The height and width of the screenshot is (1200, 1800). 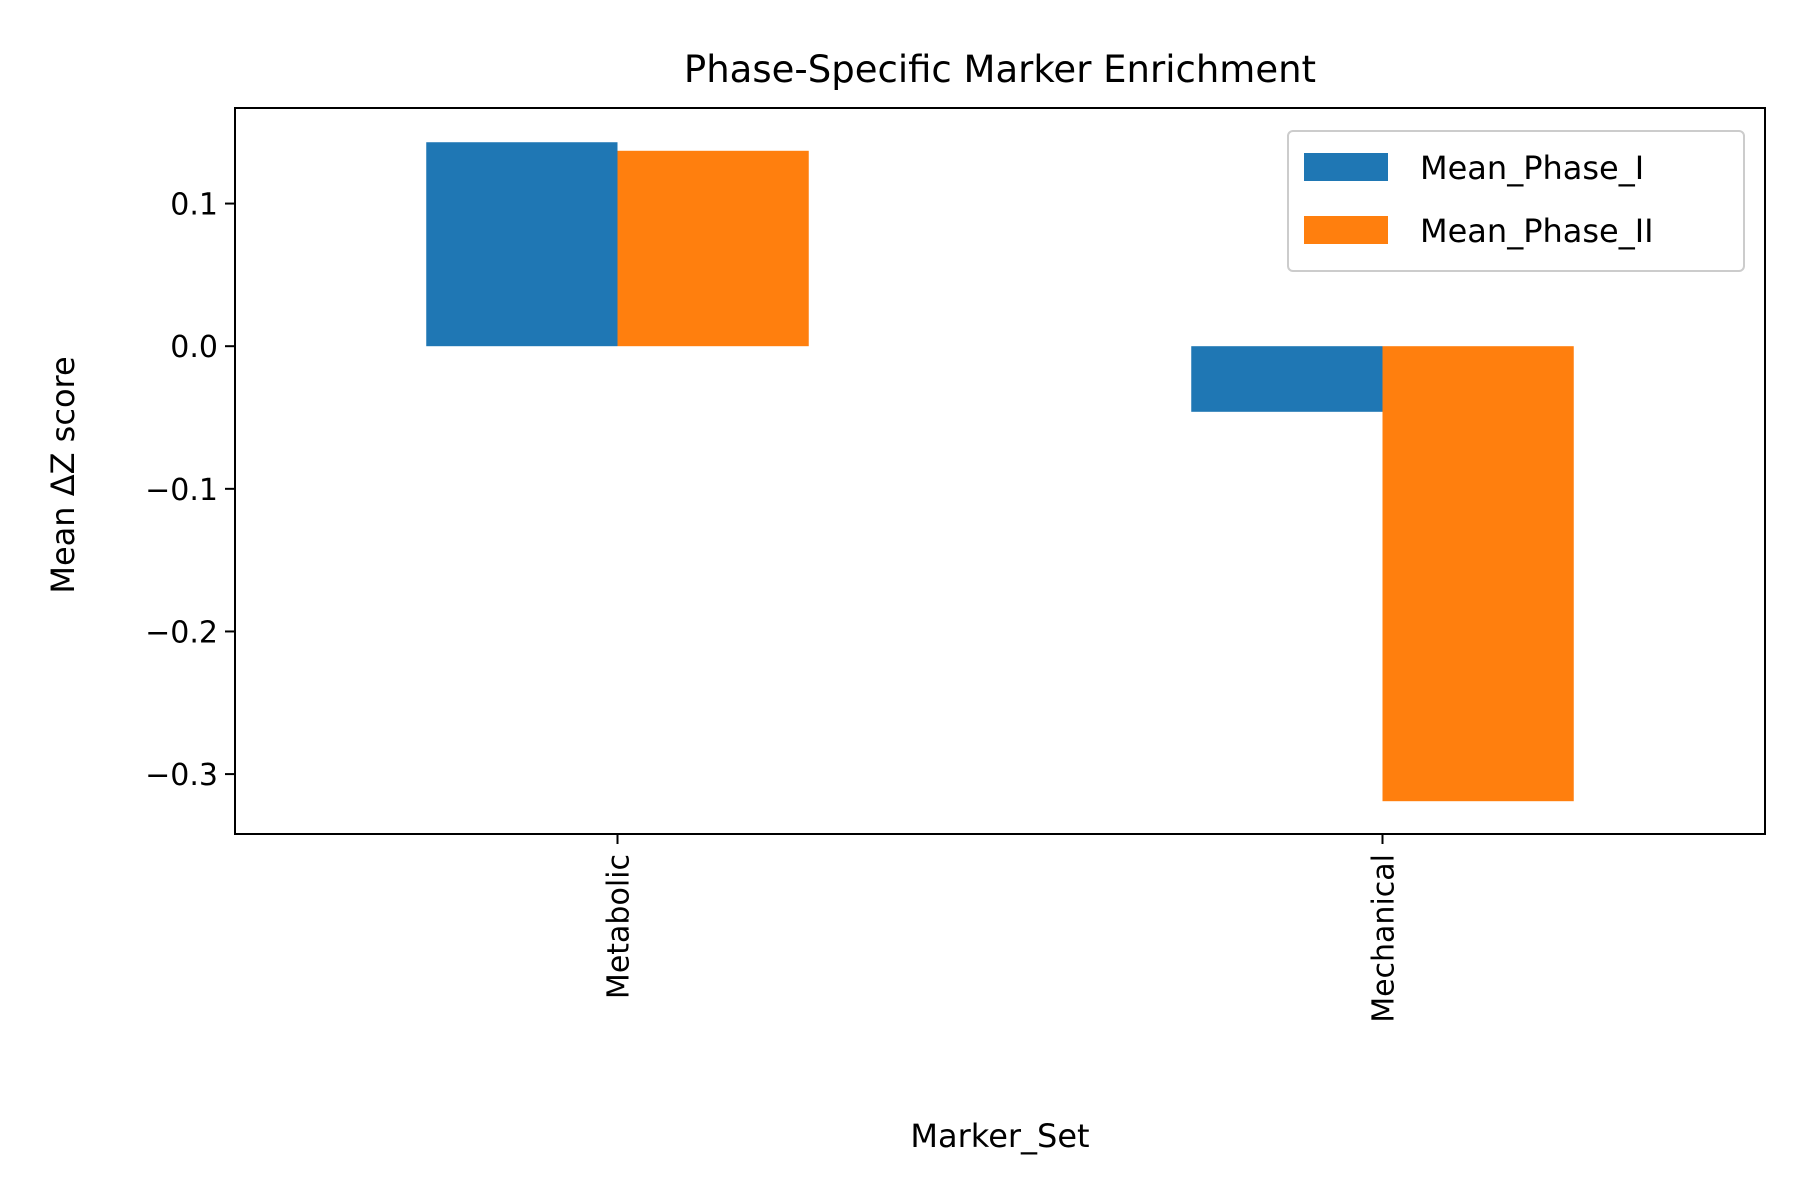 What do you see at coordinates (713, 248) in the screenshot?
I see `bar-mean-phase-ii-metabolic` at bounding box center [713, 248].